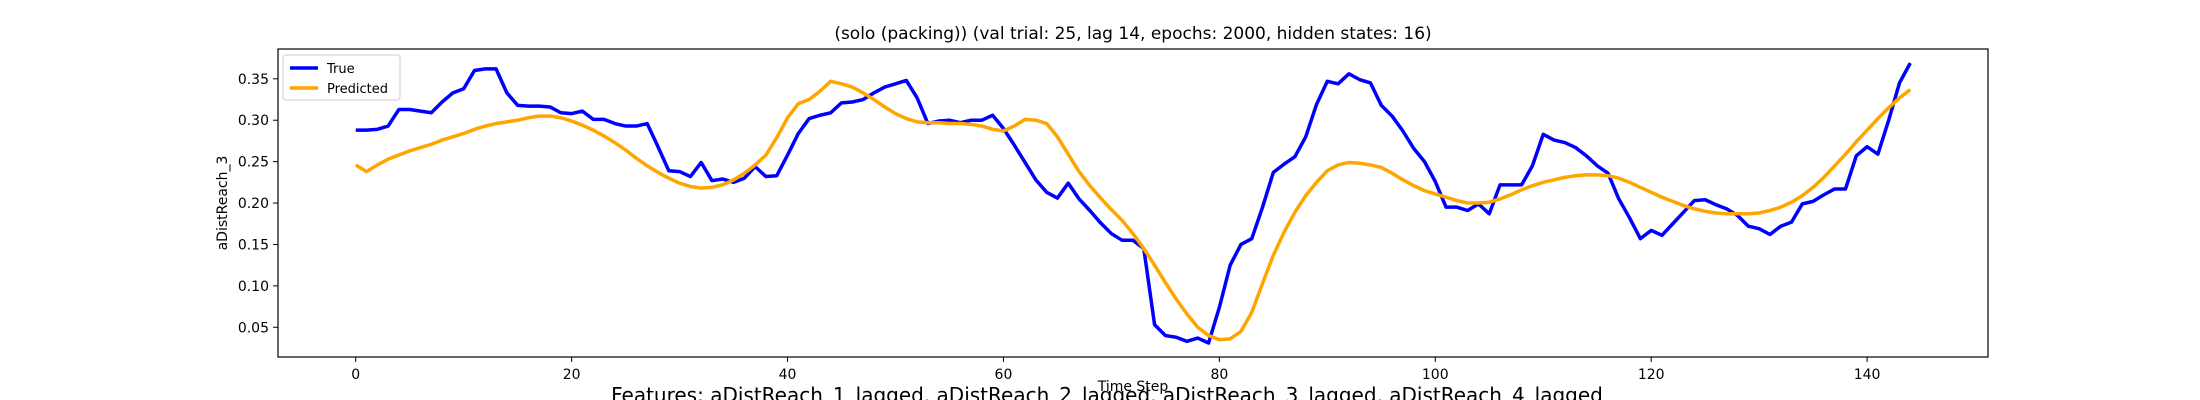  What do you see at coordinates (1004, 375) in the screenshot?
I see `x-tick-label: 60` at bounding box center [1004, 375].